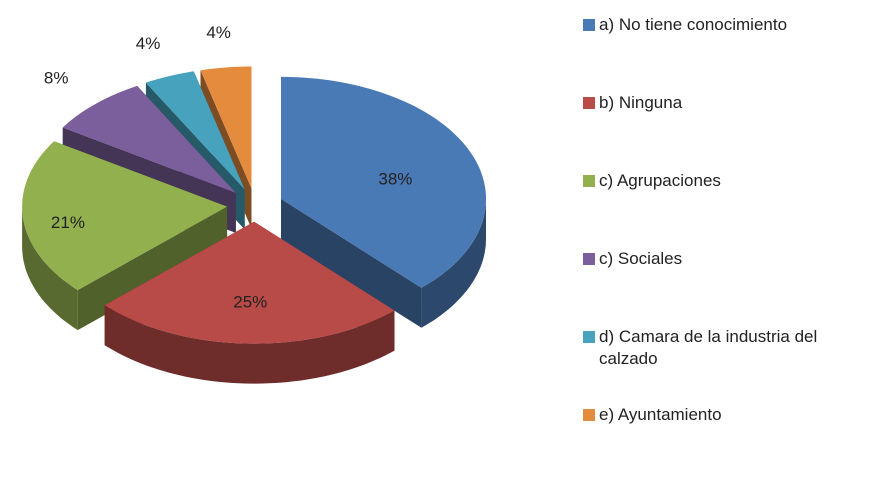 This screenshot has width=880, height=482. Describe the element at coordinates (395, 178) in the screenshot. I see `data-label: 38%` at that location.